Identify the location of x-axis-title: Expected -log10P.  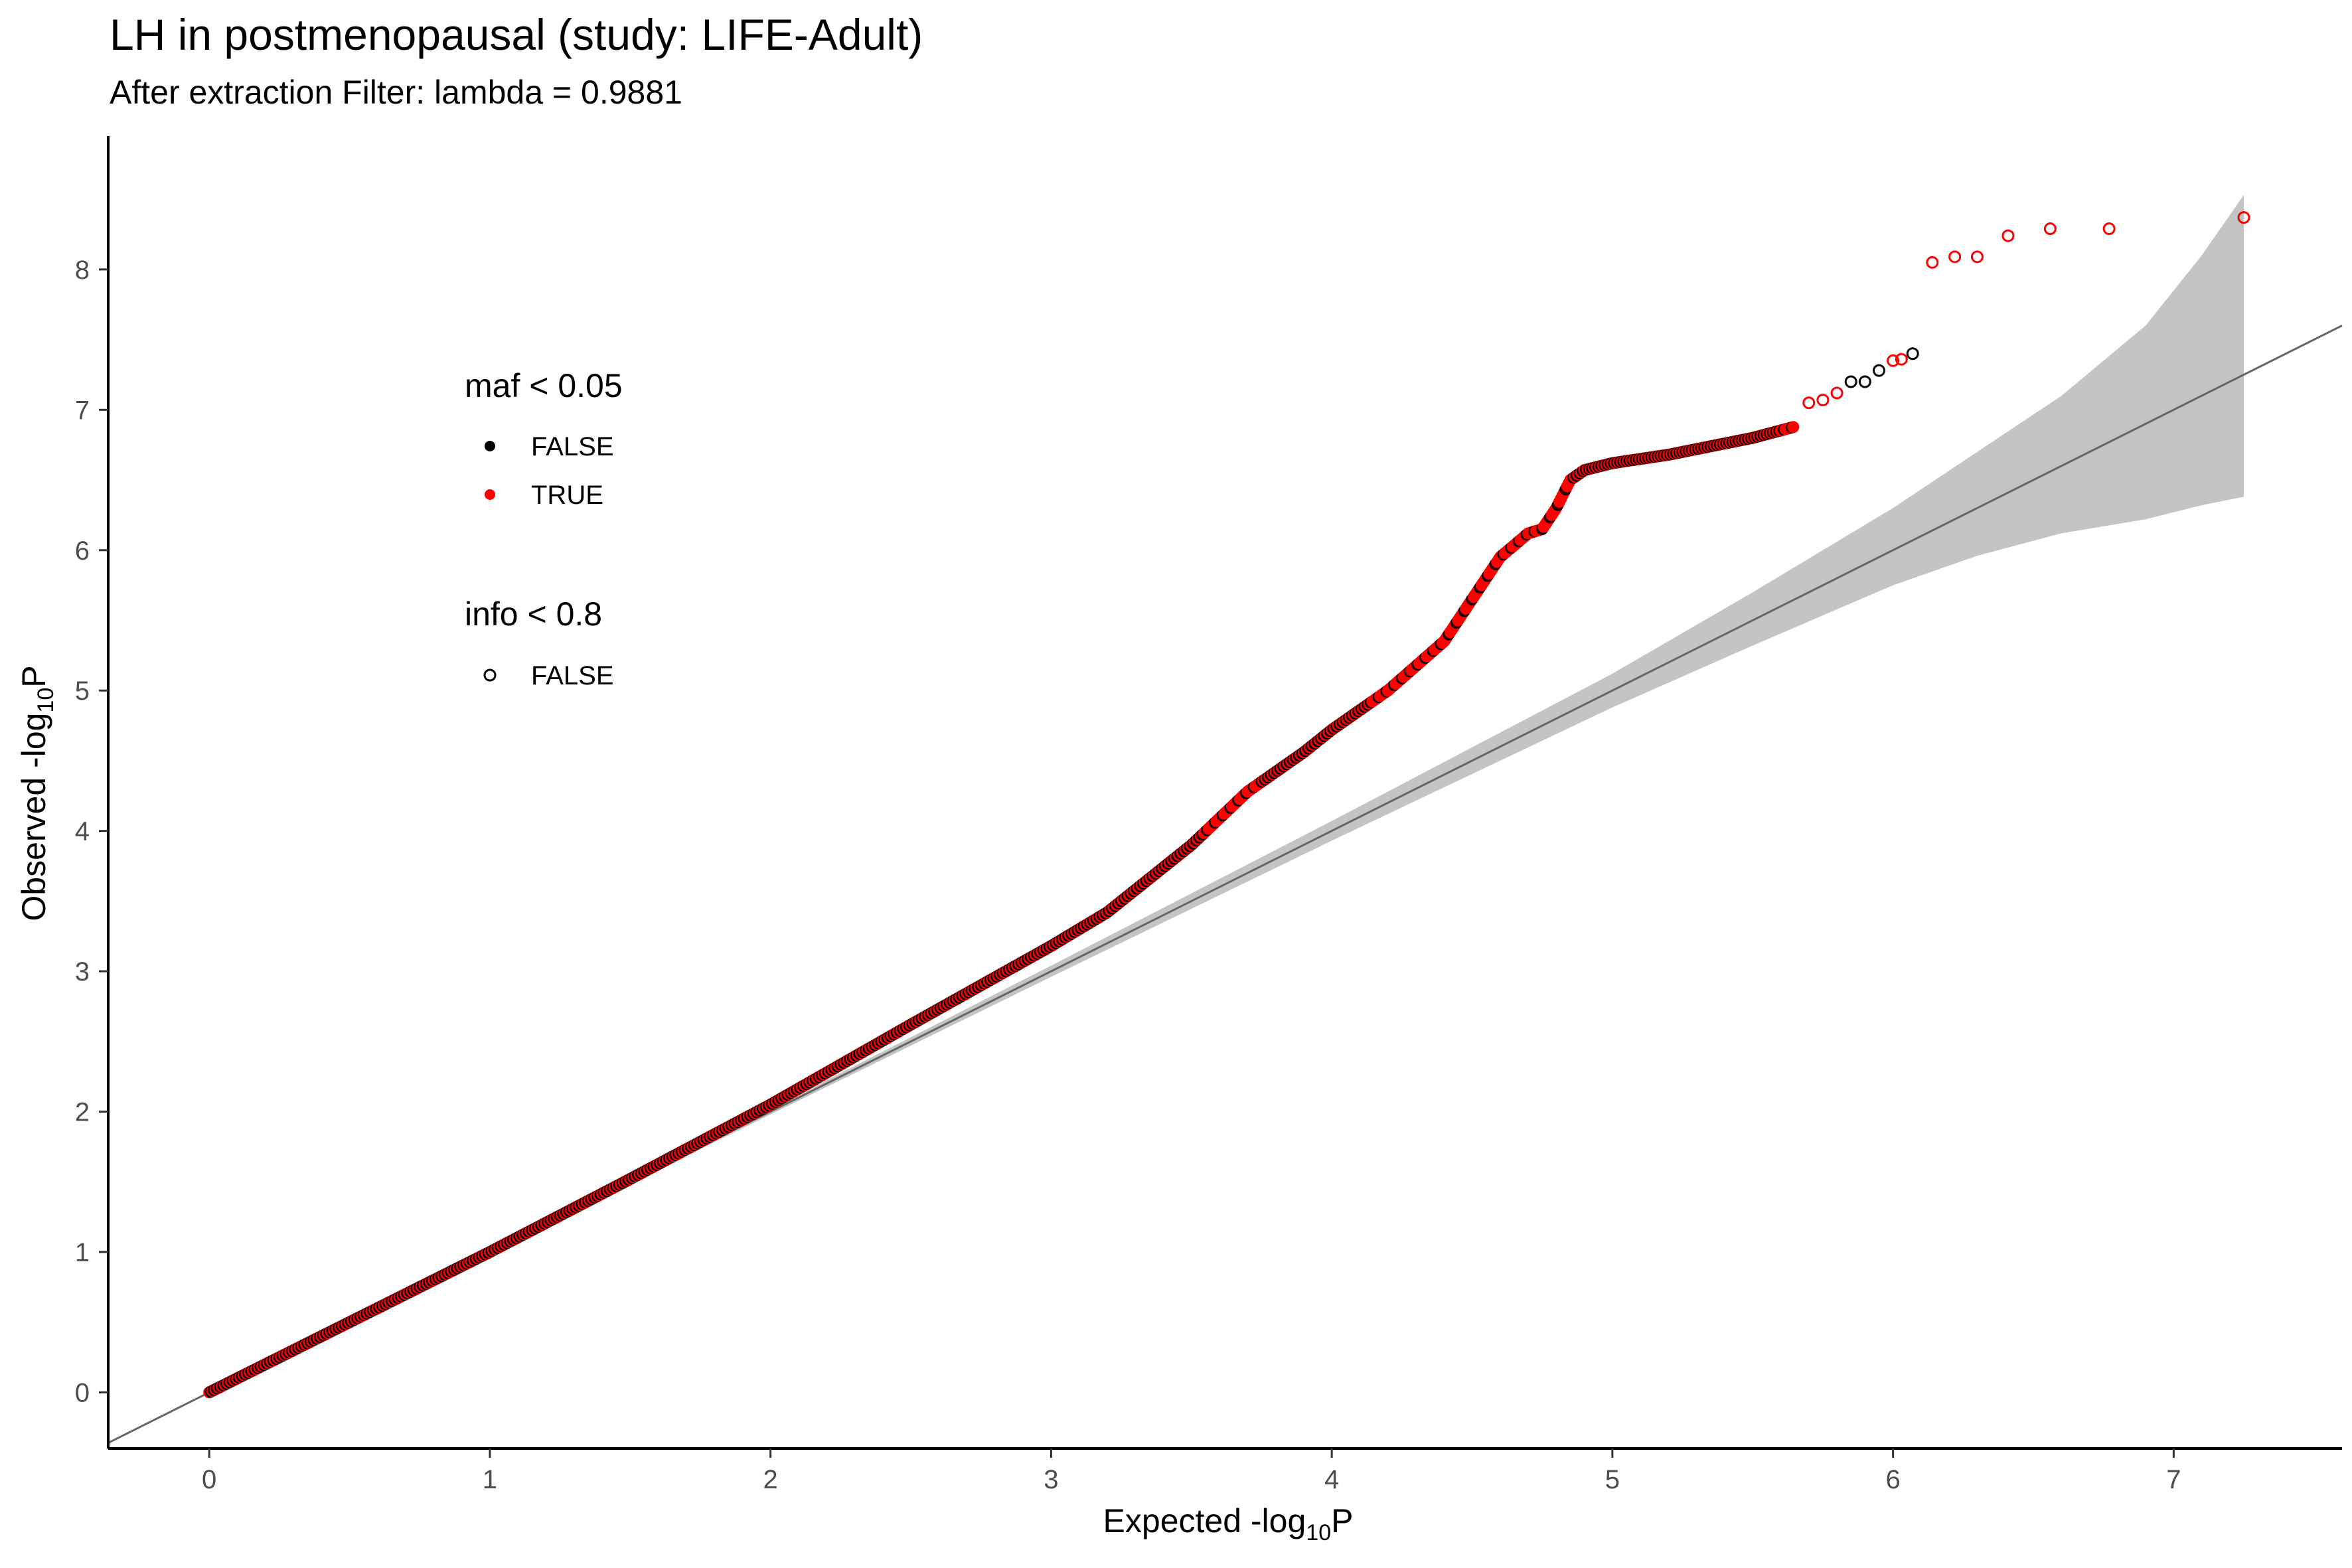
(1229, 1523).